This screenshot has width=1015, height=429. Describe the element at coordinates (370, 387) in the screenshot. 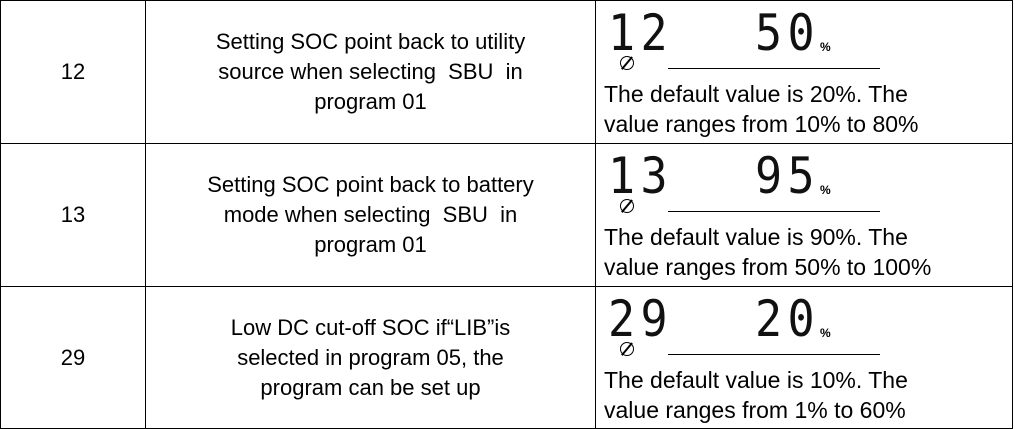

I see `description-line: program can be set up` at that location.